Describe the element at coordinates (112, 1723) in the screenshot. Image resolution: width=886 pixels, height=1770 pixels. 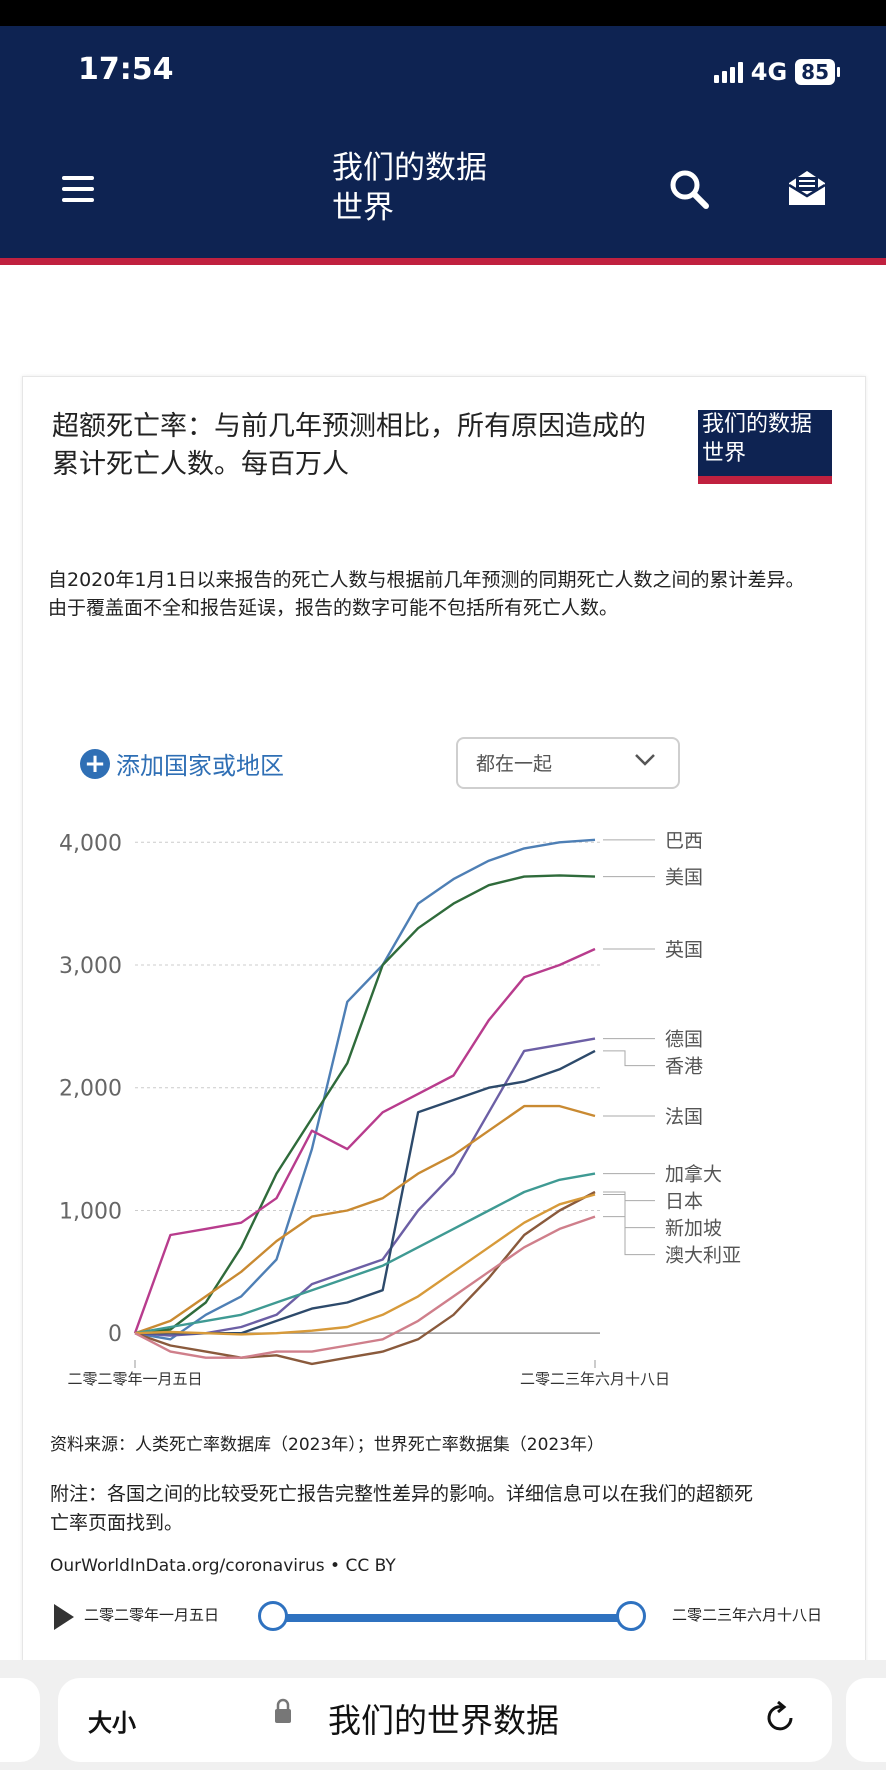
I see `text-size-button: 大小` at that location.